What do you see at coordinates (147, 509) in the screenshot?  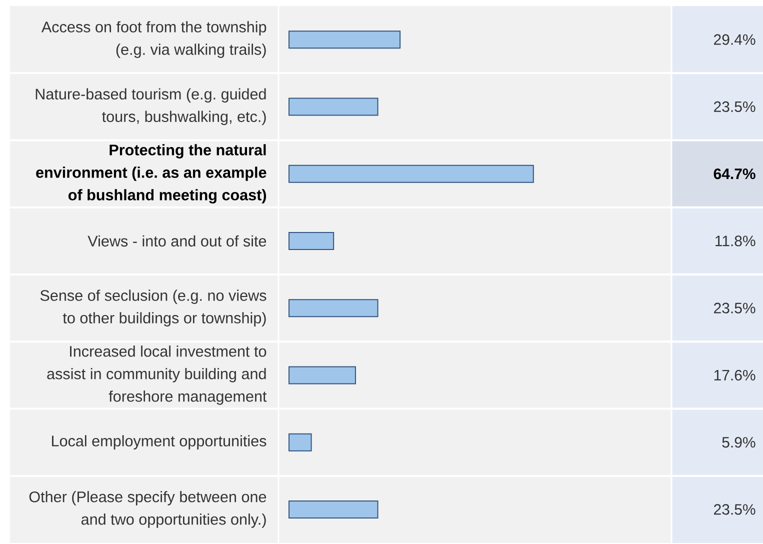 I see `y-tick-label: Other (Please specify between one and two opportunities only.)` at bounding box center [147, 509].